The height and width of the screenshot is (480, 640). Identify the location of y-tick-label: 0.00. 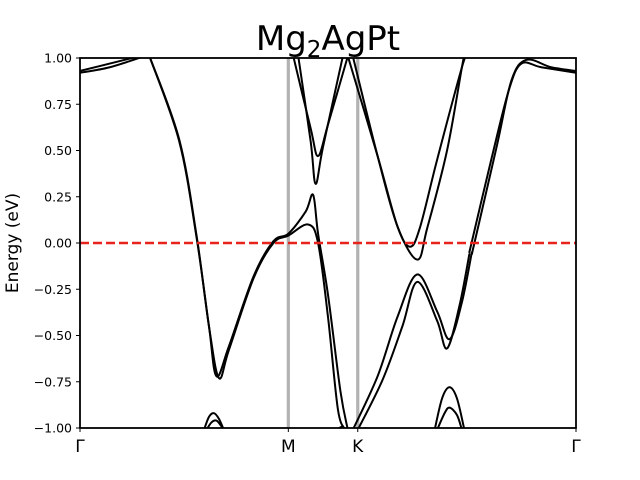
(58, 243).